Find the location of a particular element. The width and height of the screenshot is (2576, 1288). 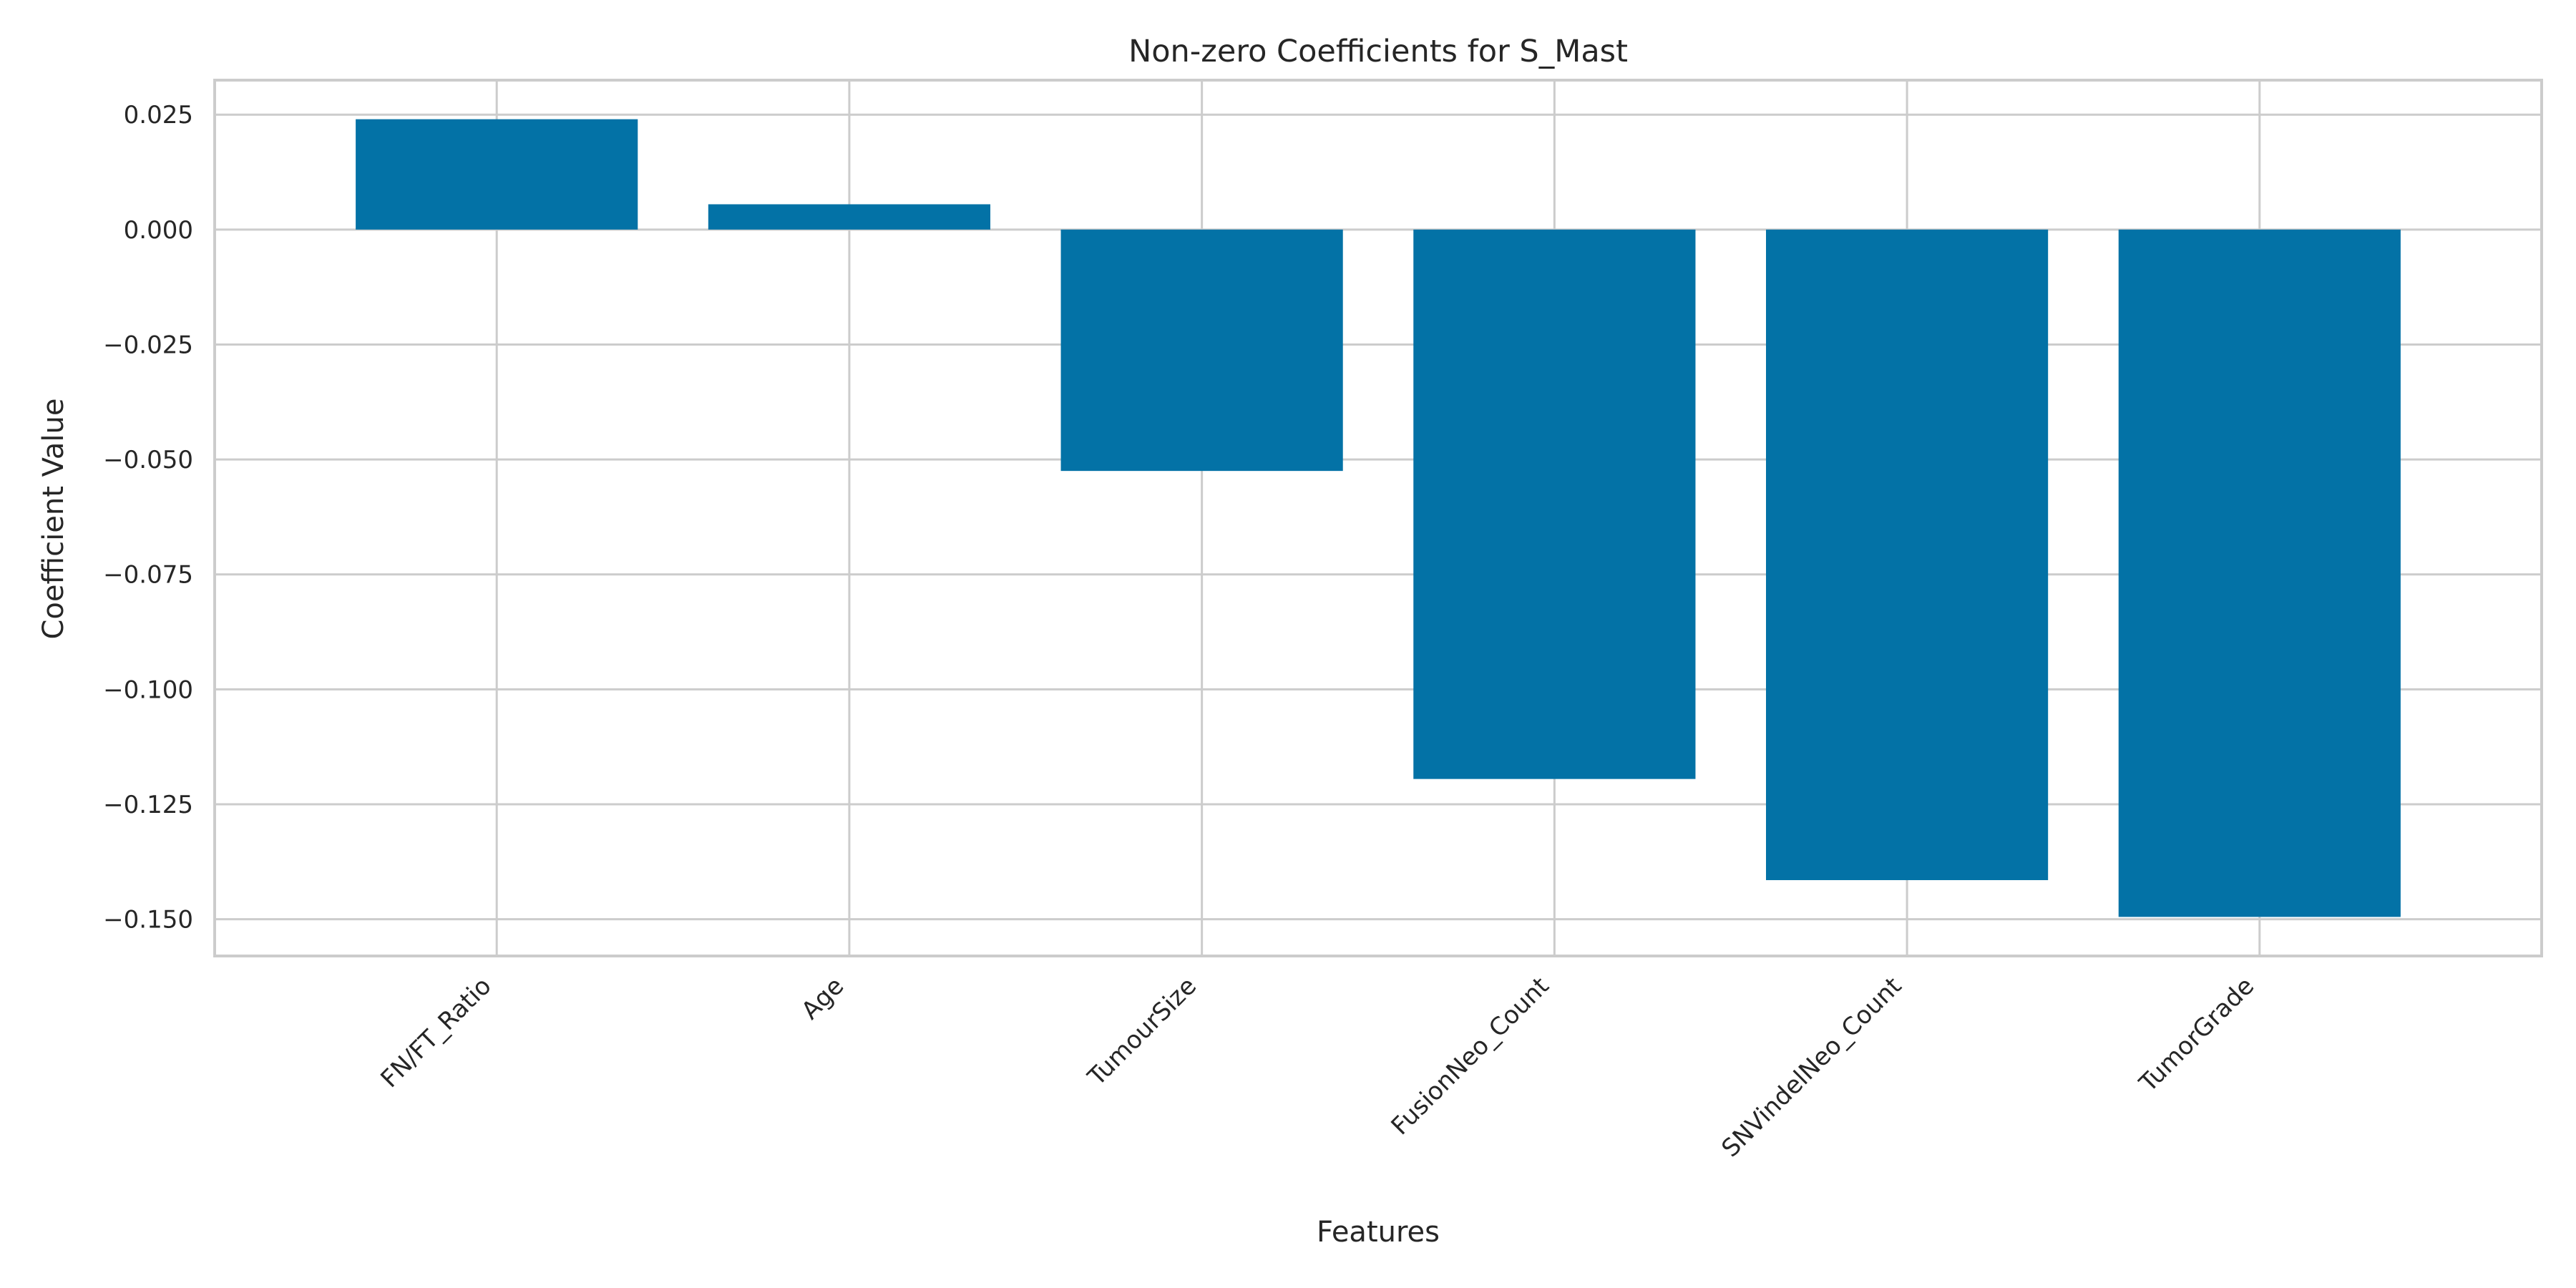

bar-tumorgrade is located at coordinates (2259, 573).